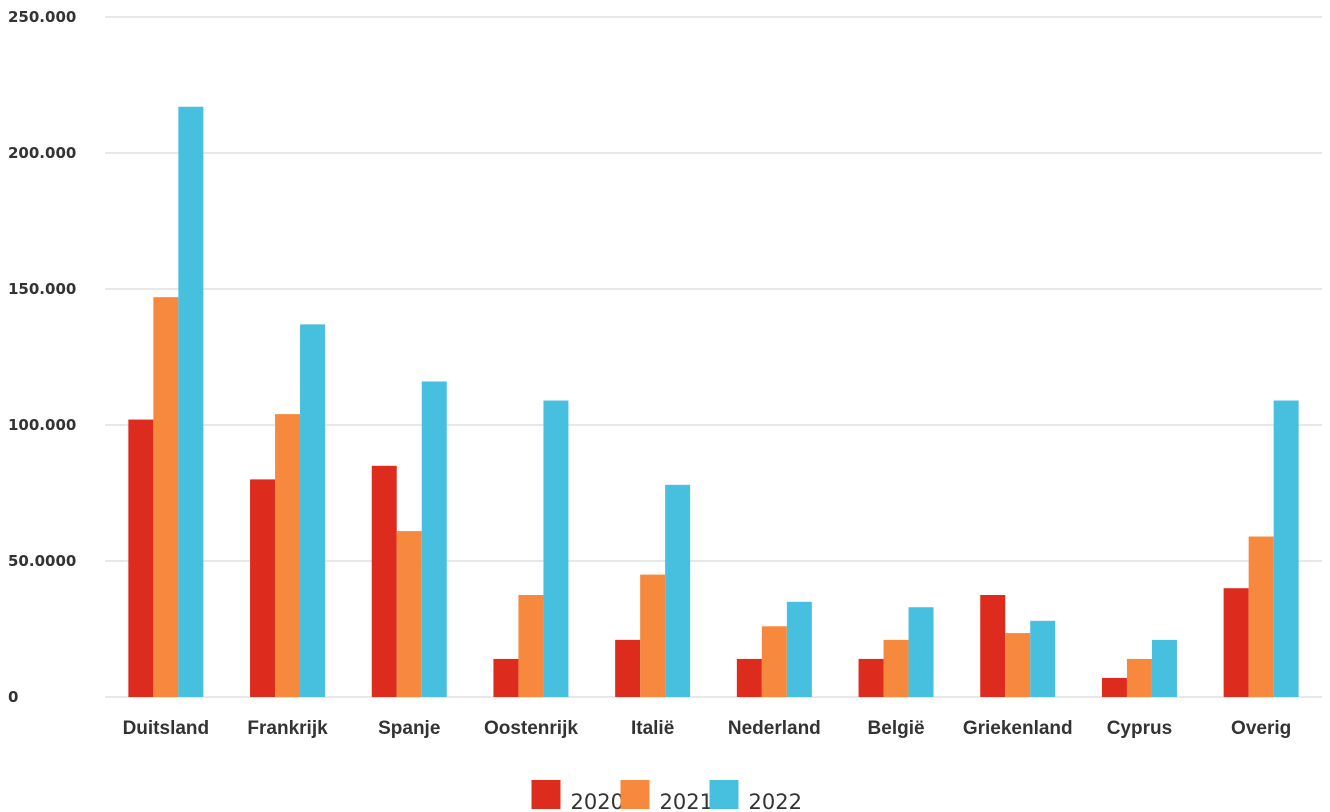  I want to click on x-tick-label: Nederland, so click(774, 728).